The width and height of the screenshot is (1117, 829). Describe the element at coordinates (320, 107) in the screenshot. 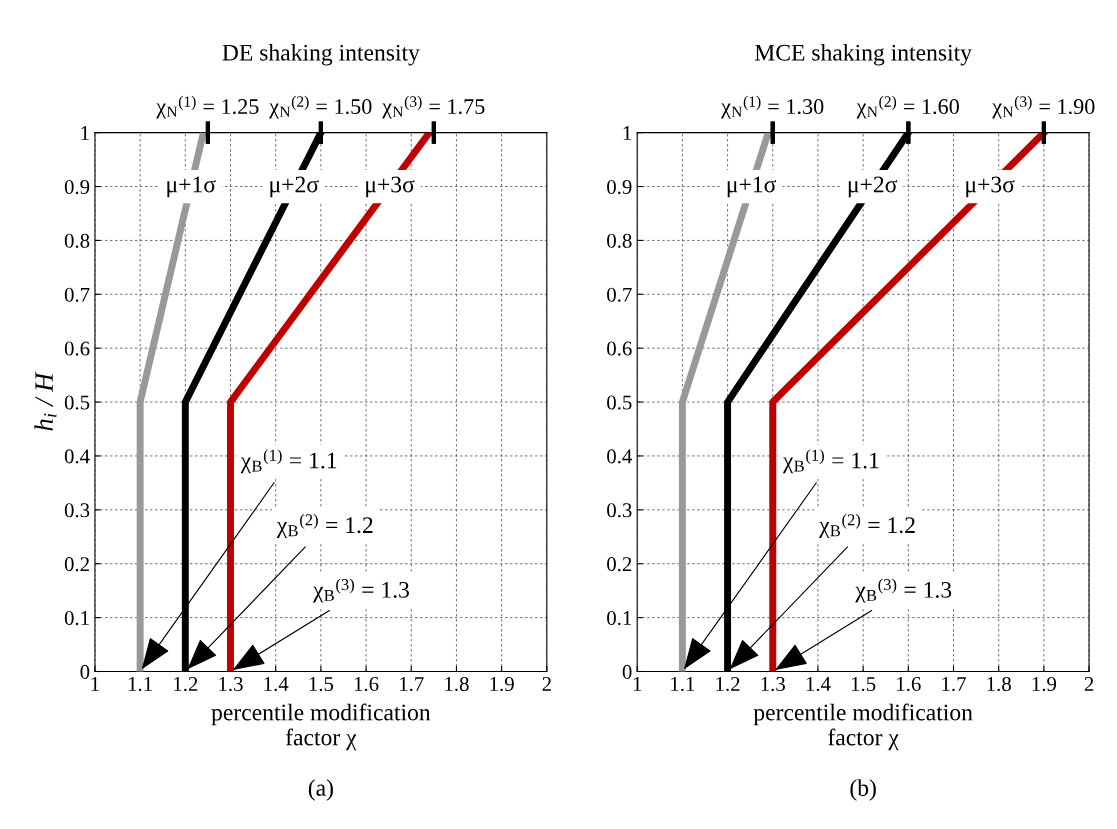

I see `annotation: χ$_{N}$$^{(2)}$ = 1.50` at that location.